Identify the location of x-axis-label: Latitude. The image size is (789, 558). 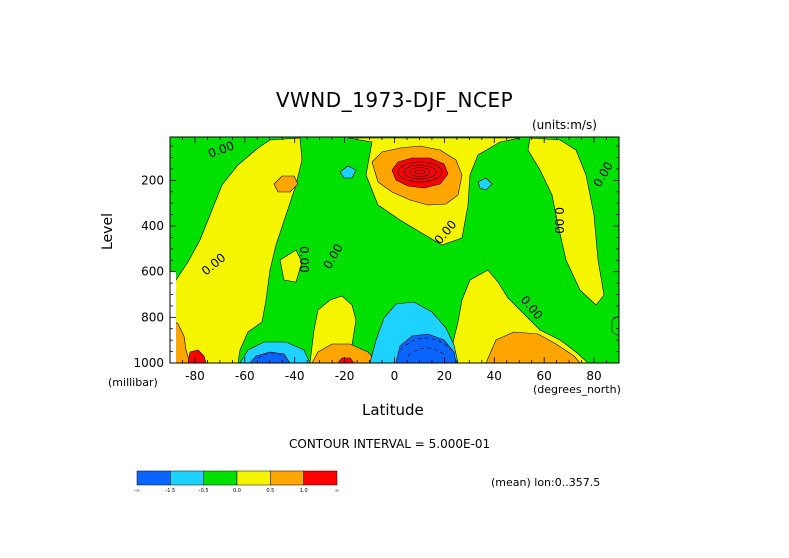
(393, 410).